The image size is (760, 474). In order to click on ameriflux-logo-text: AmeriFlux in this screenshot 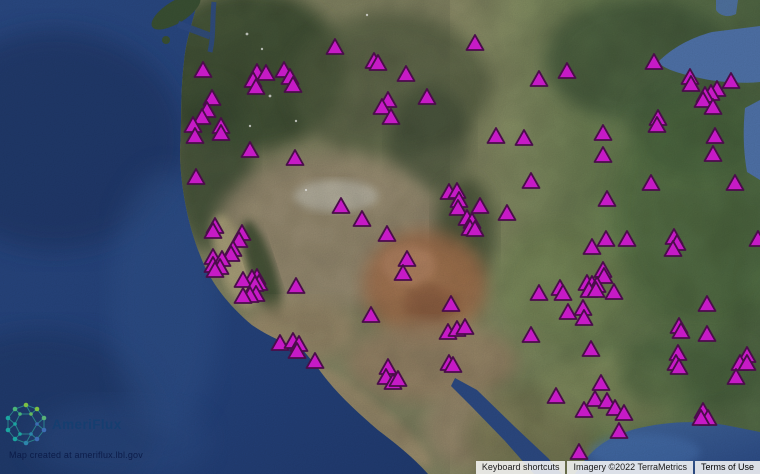, I will do `click(87, 424)`.